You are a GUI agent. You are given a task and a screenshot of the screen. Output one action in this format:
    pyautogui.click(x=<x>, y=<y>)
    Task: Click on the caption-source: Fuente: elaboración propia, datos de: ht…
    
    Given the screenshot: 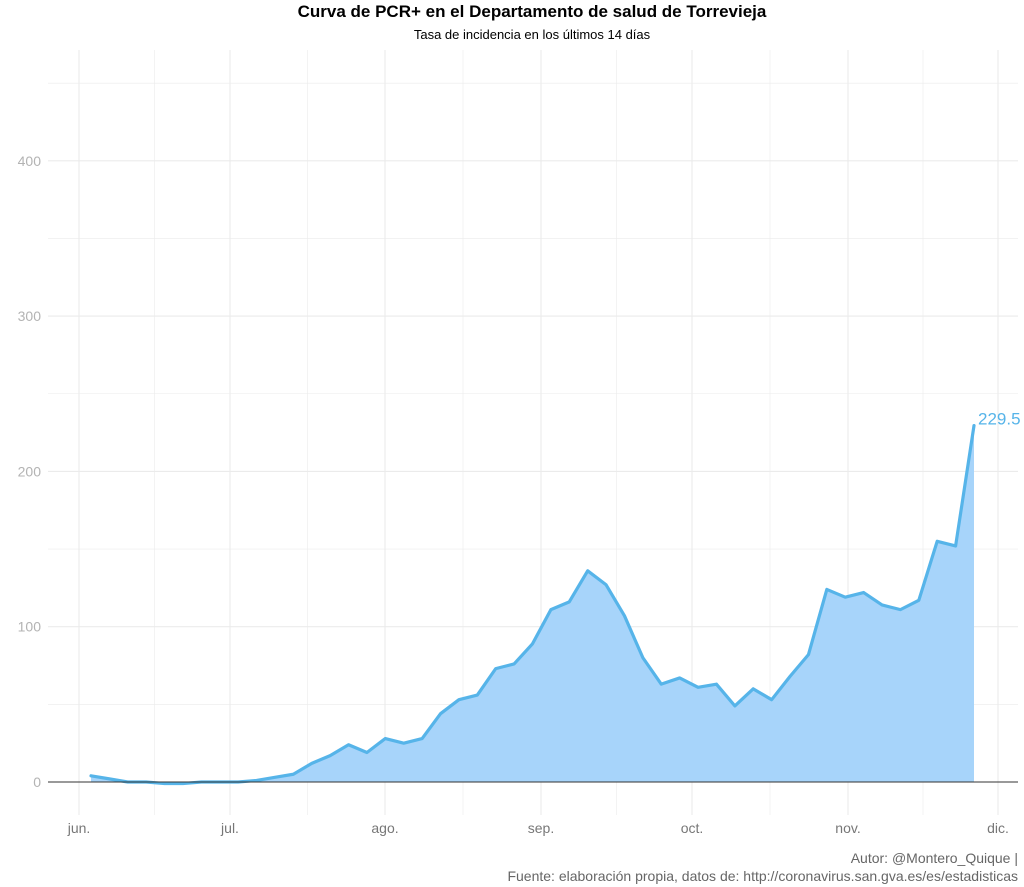 What is the action you would take?
    pyautogui.click(x=762, y=876)
    